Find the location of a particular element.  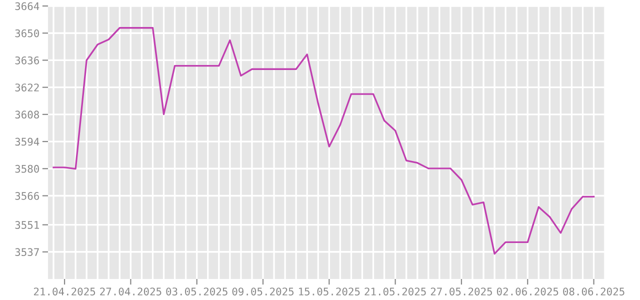

y-tick-label: 3608 is located at coordinates (27, 114).